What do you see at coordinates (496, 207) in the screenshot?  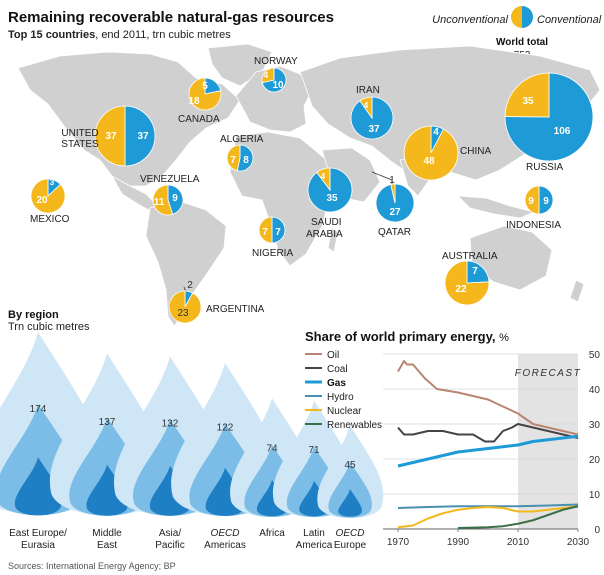 I see `map-indonesia` at bounding box center [496, 207].